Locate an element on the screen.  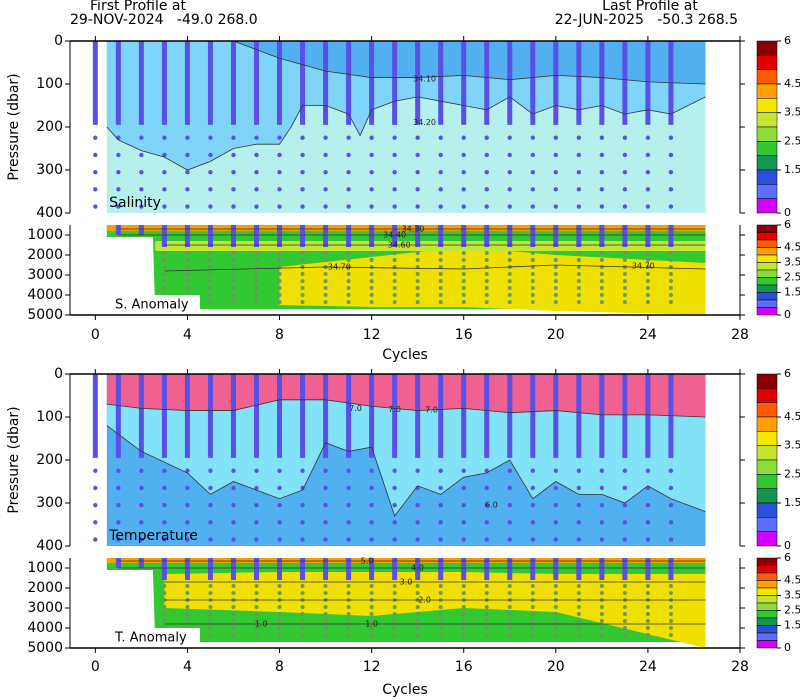
x-tick-label: 24 is located at coordinates (648, 335).